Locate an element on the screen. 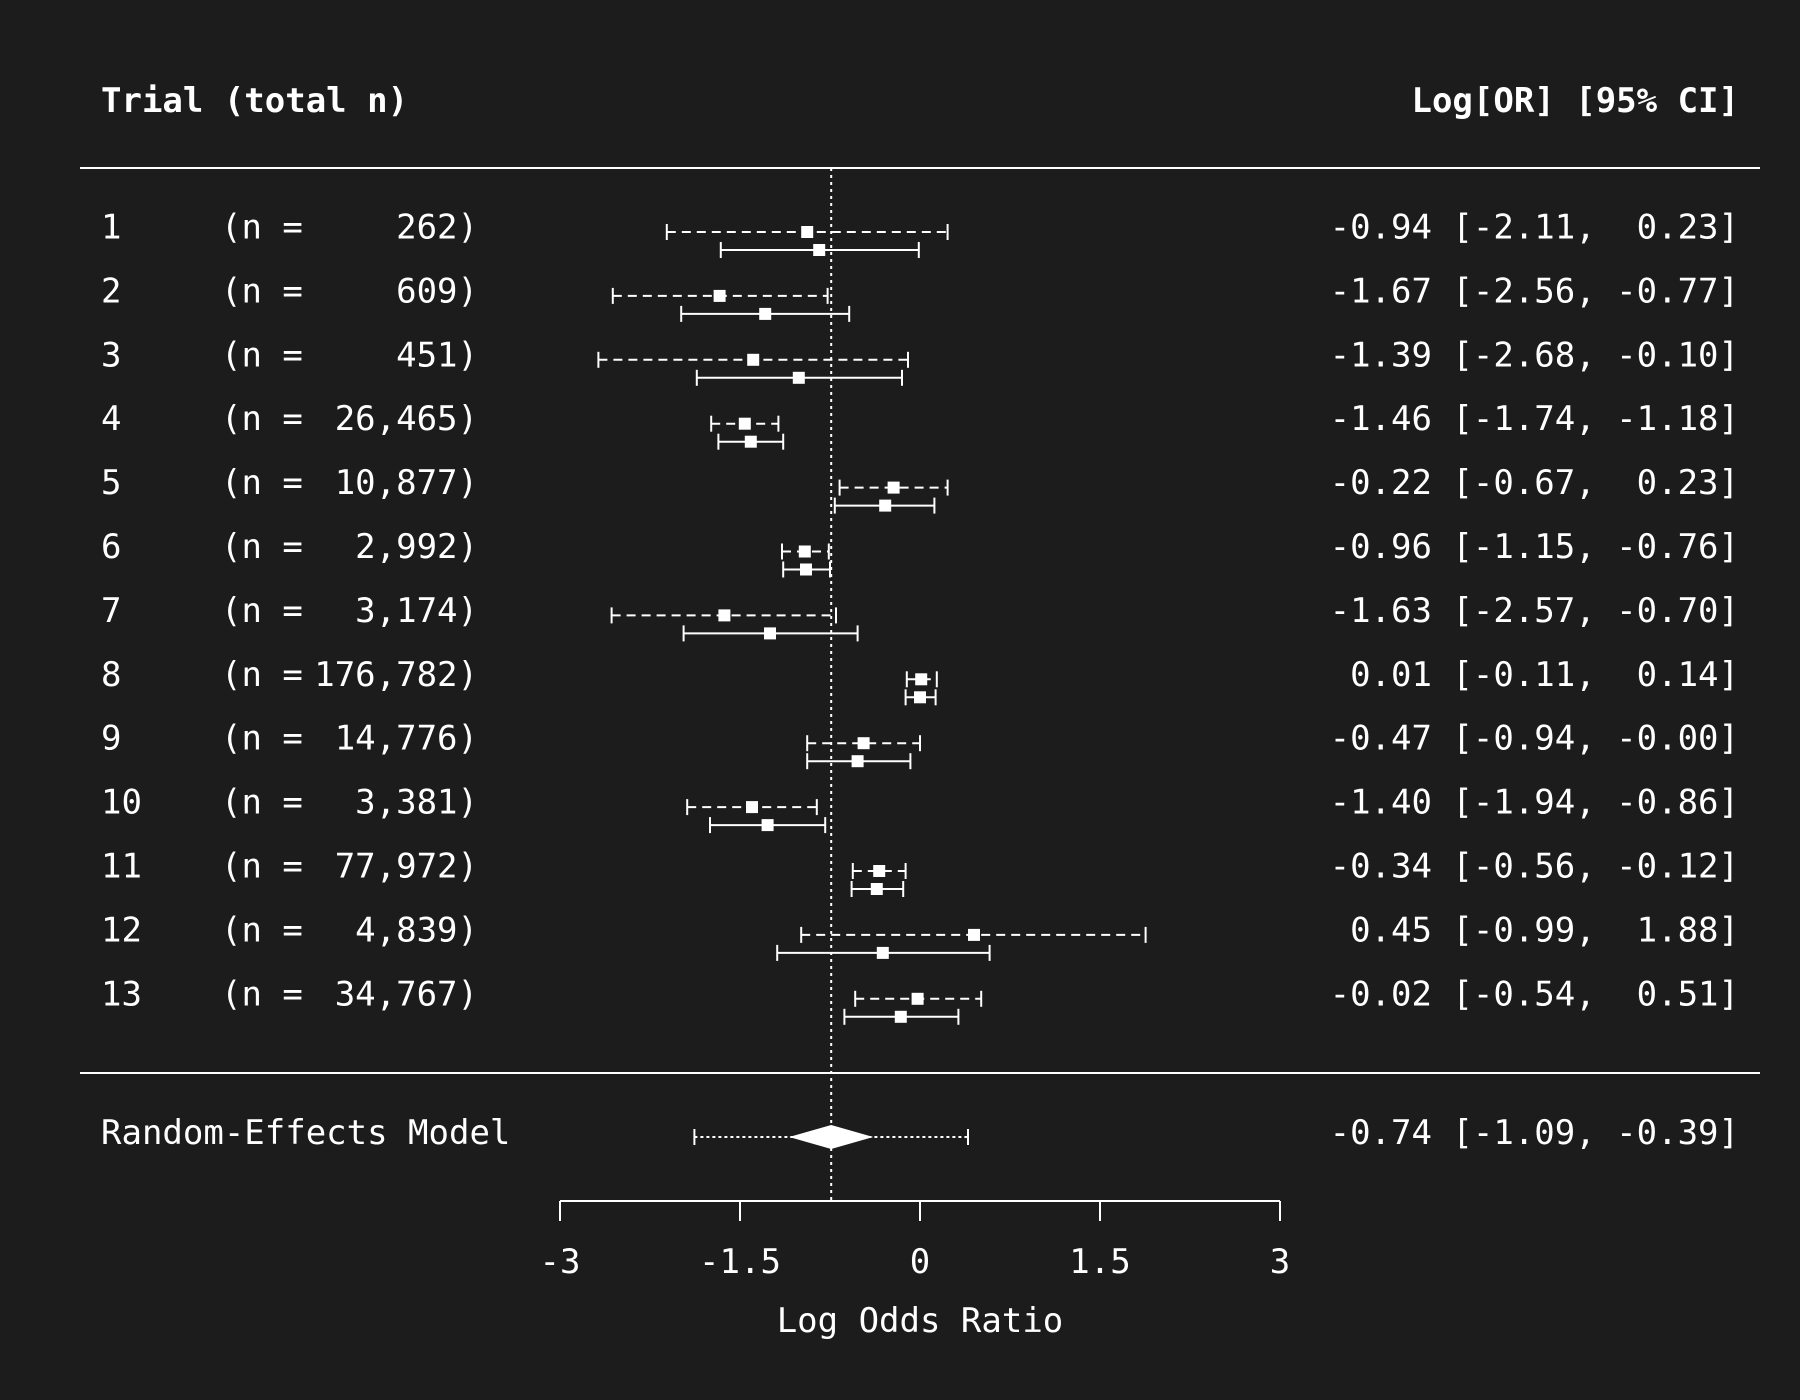  trial-n-value: 14,776) is located at coordinates (406, 739).